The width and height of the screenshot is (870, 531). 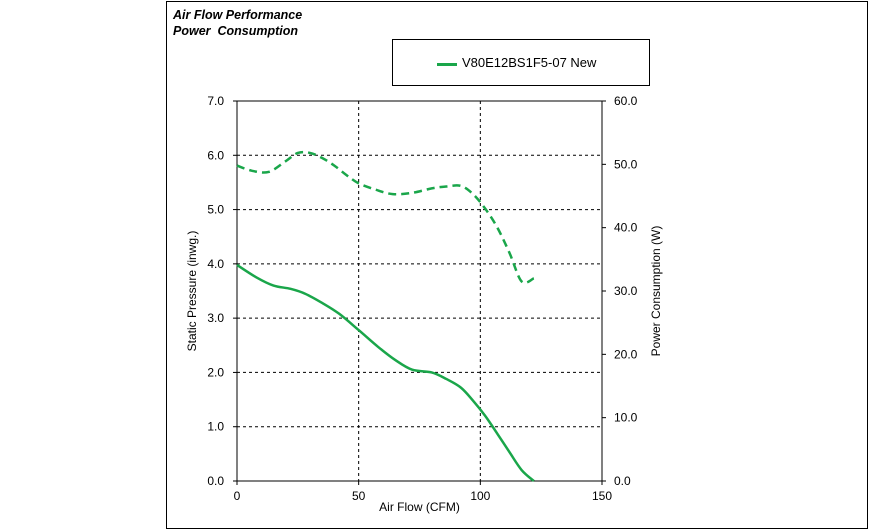 I want to click on y2-tick-label: 0.0, so click(x=622, y=481).